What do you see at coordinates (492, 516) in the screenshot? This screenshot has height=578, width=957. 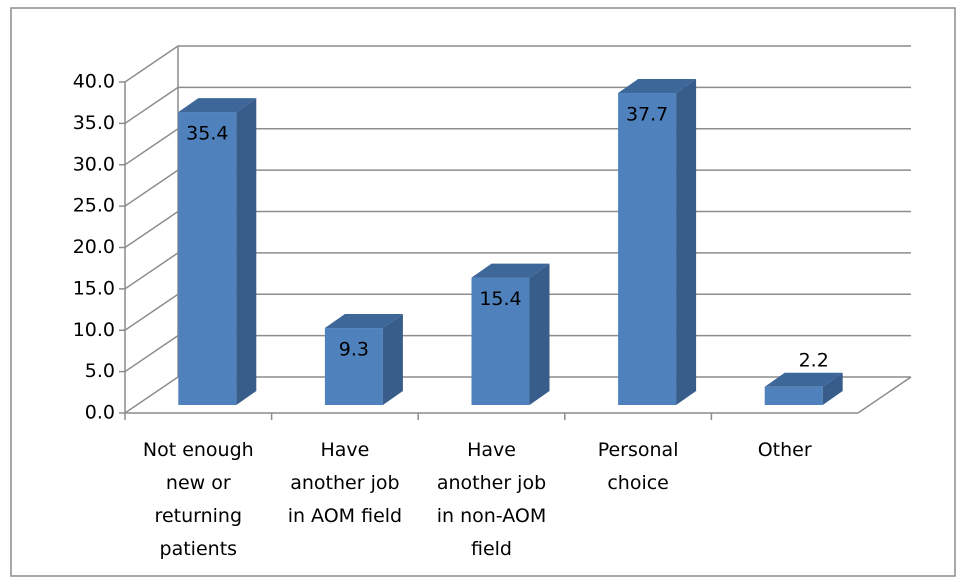 I see `x-tick-label-line: in non-AOM` at bounding box center [492, 516].